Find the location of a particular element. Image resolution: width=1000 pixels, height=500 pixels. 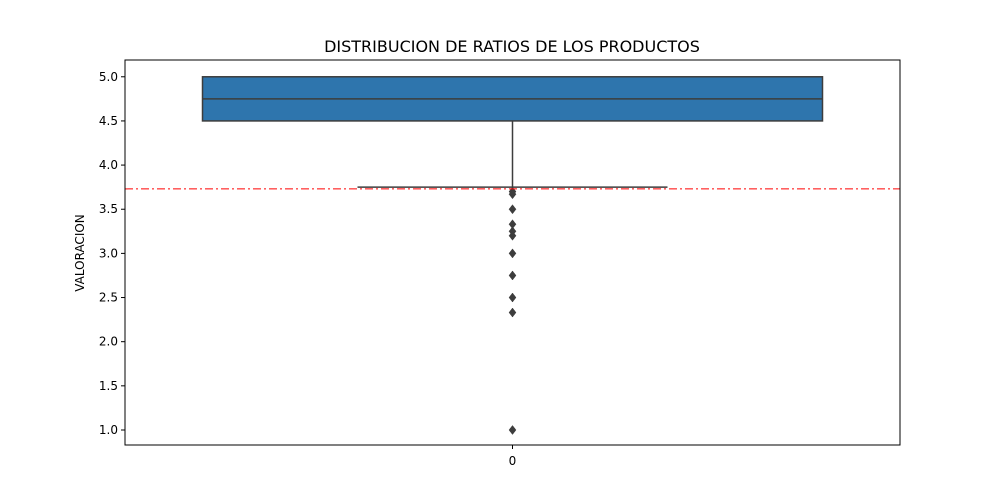

y-tick-label: 3.0 is located at coordinates (108, 253).